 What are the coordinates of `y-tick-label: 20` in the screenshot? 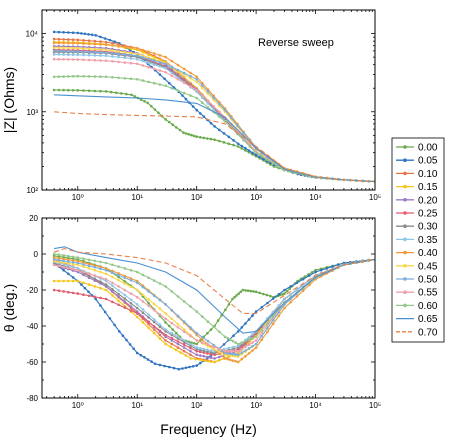 It's located at (33, 218).